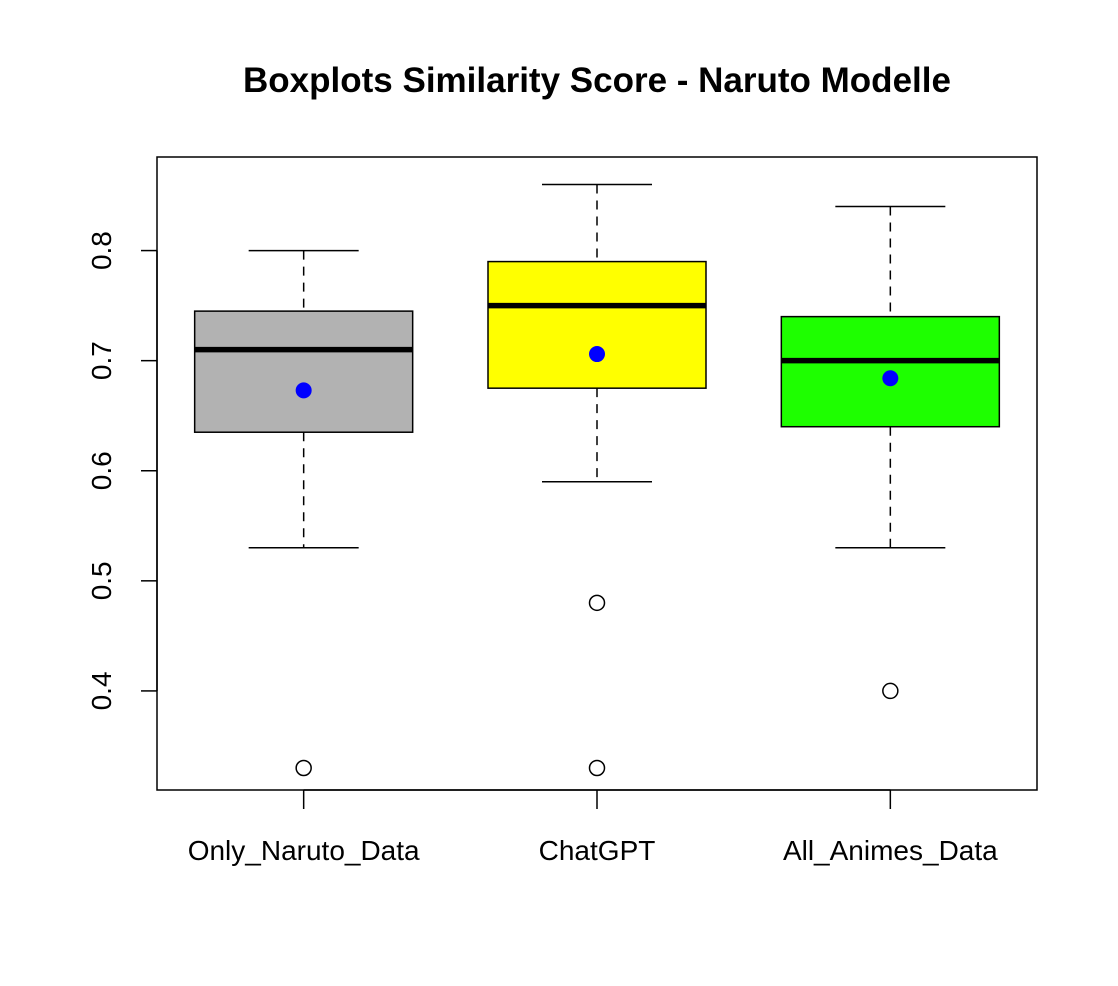  What do you see at coordinates (101, 360) in the screenshot?
I see `y-tick-label: 0.7` at bounding box center [101, 360].